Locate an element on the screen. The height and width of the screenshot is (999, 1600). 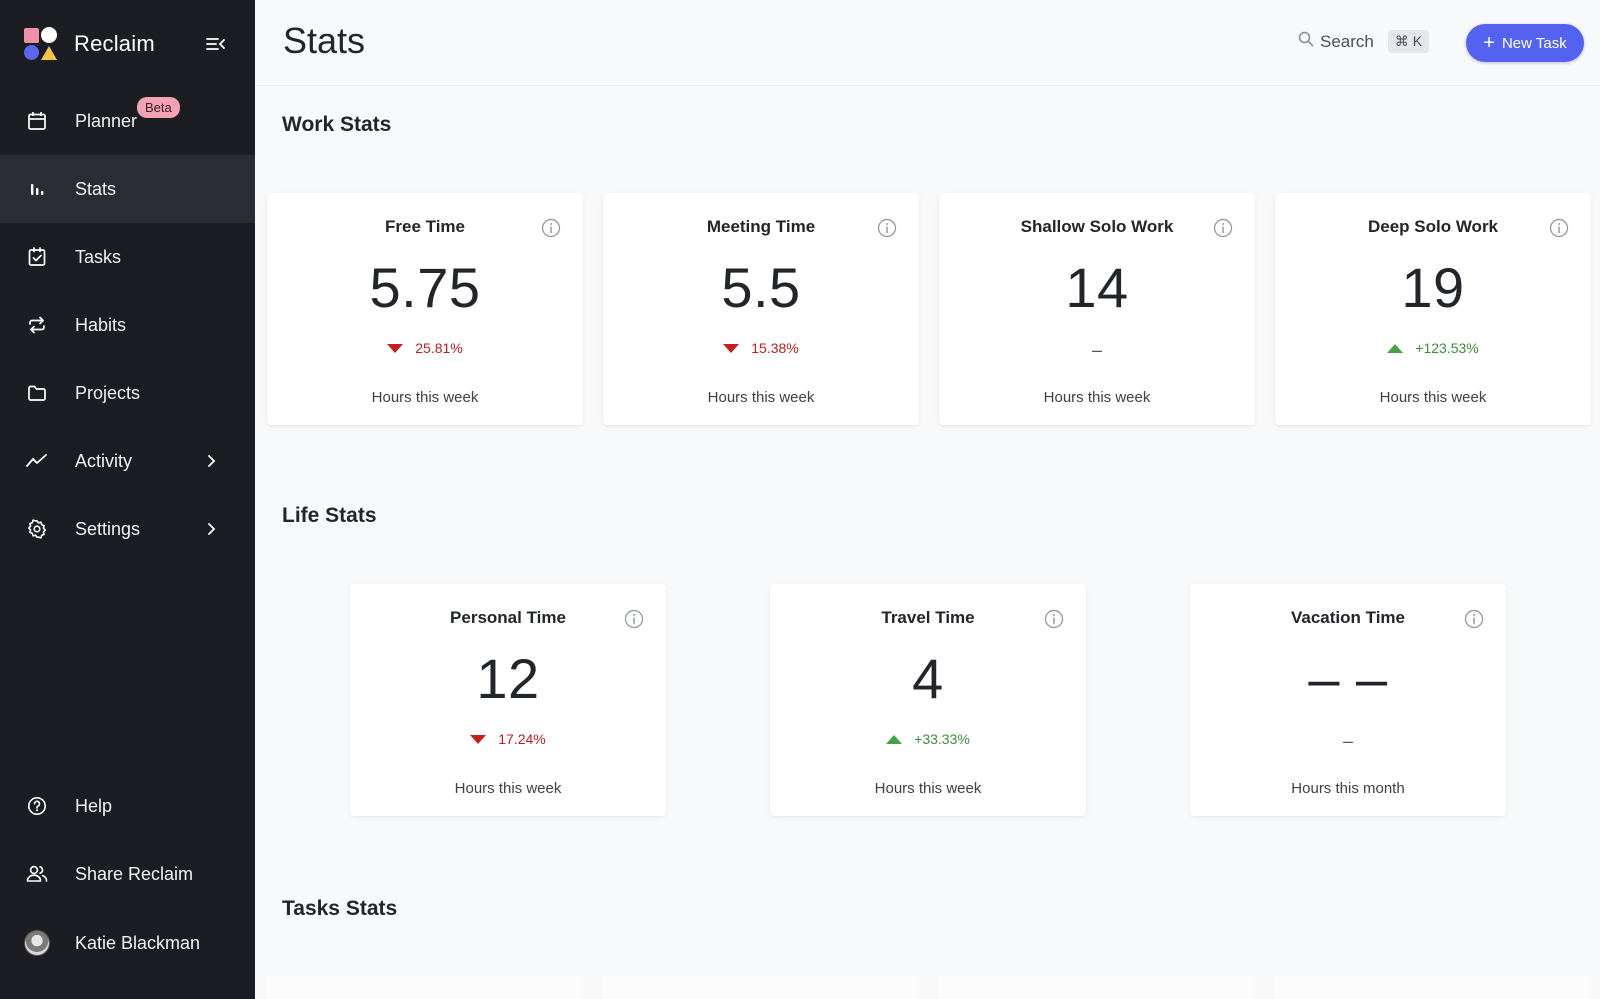
sidebar-item-habits: Habits is located at coordinates (127, 325).